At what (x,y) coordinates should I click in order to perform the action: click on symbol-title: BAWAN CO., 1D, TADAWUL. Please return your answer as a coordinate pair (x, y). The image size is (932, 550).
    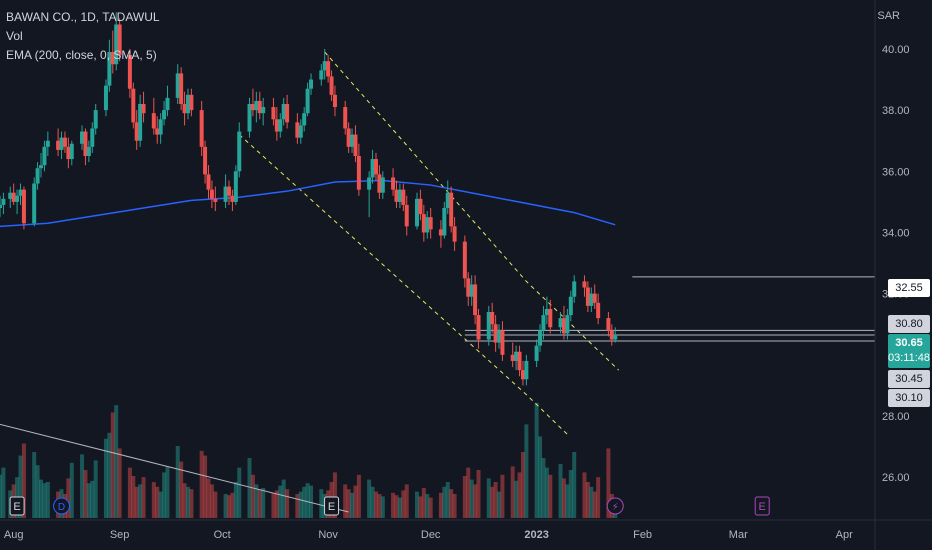
    Looking at the image, I should click on (83, 17).